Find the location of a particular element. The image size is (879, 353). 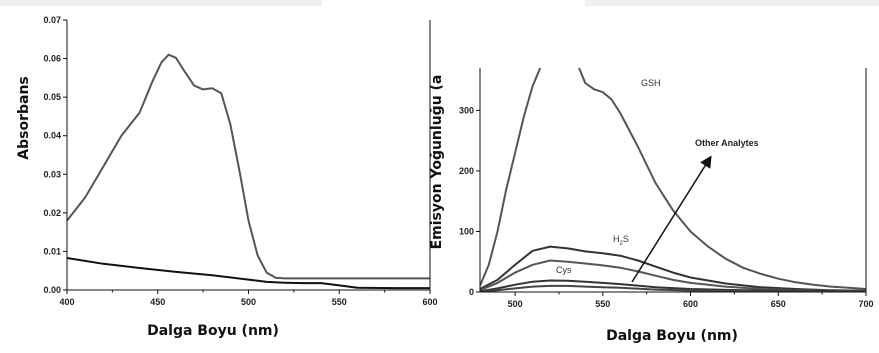

emission-x-tick-label: 550 is located at coordinates (602, 304).